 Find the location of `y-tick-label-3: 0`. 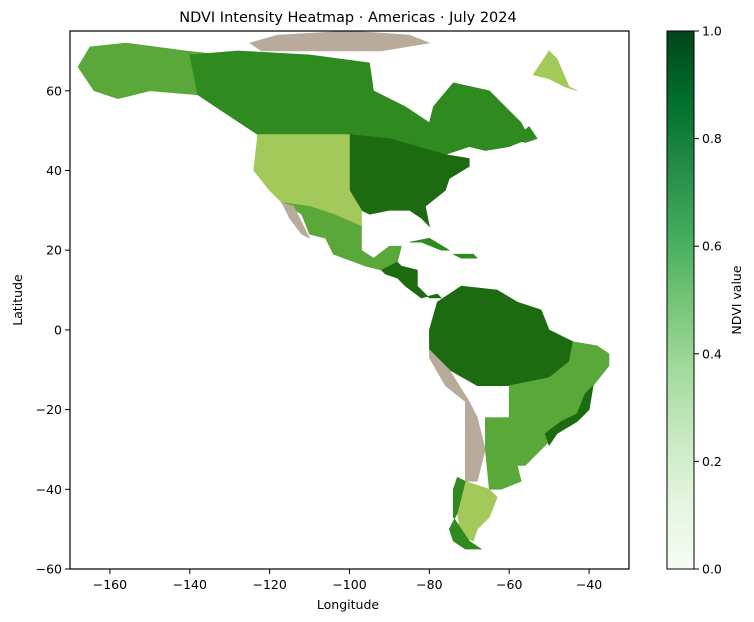

y-tick-label-3: 0 is located at coordinates (58, 329).